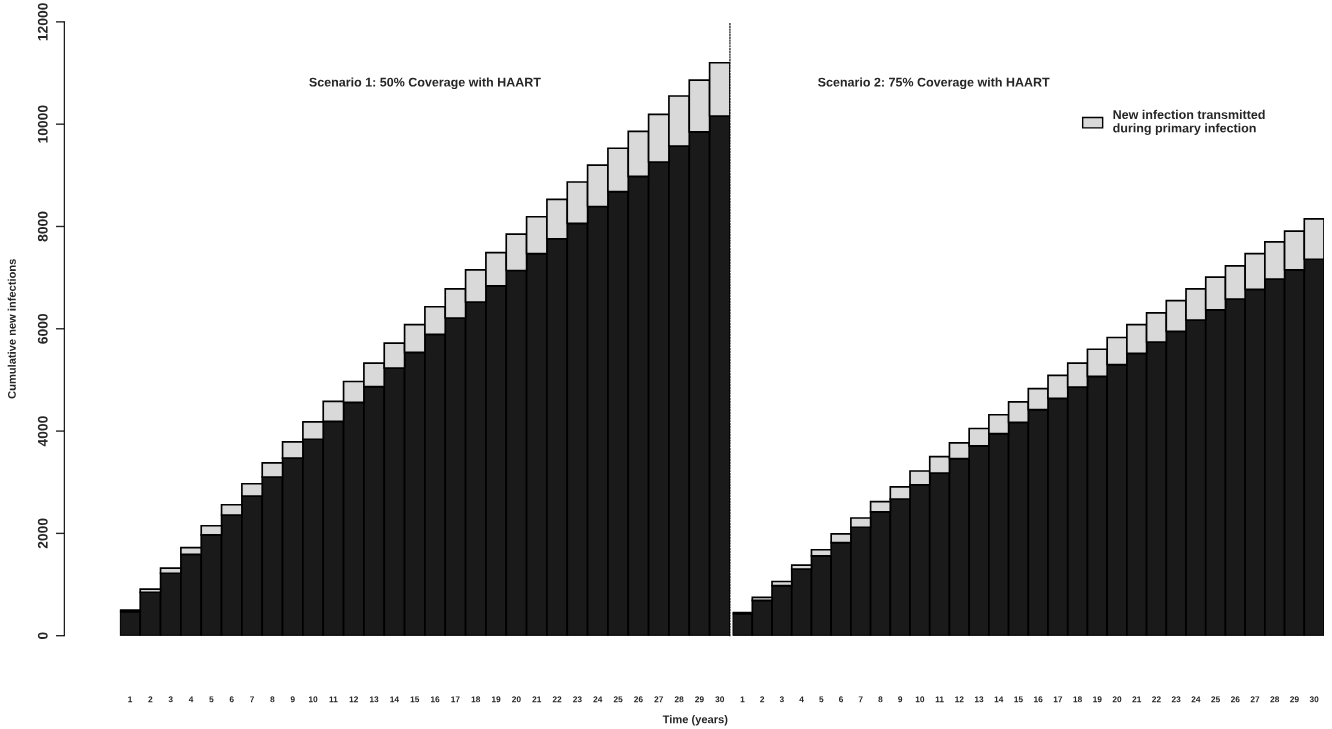  Describe the element at coordinates (934, 83) in the screenshot. I see `text: Scenario 2: 75% Coverage with HAART` at that location.